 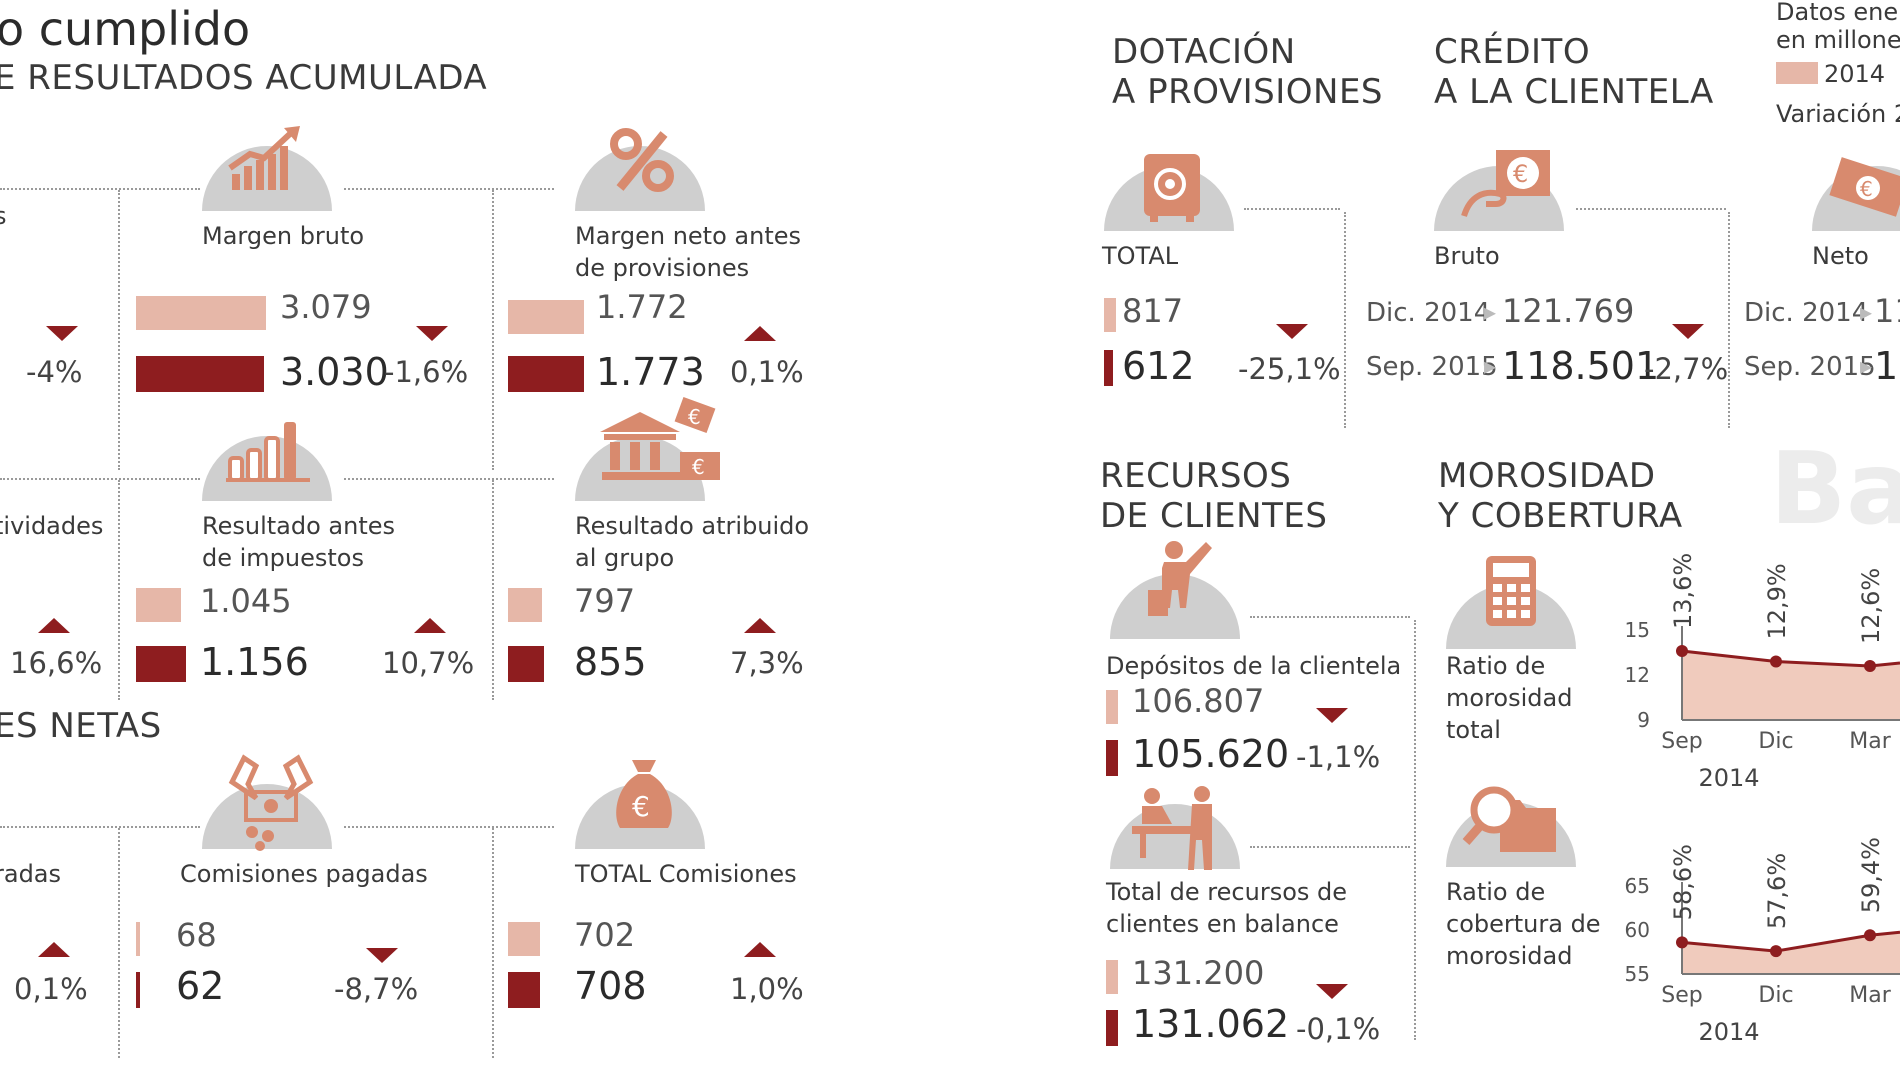 What do you see at coordinates (200, 986) in the screenshot?
I see `comisiones-pagadas-2015: 62` at bounding box center [200, 986].